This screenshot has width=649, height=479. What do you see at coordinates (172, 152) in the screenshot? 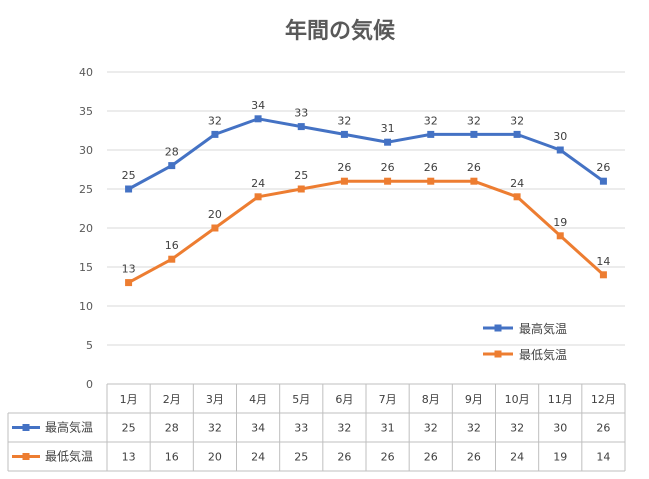
I see `data-label: 28` at bounding box center [172, 152].